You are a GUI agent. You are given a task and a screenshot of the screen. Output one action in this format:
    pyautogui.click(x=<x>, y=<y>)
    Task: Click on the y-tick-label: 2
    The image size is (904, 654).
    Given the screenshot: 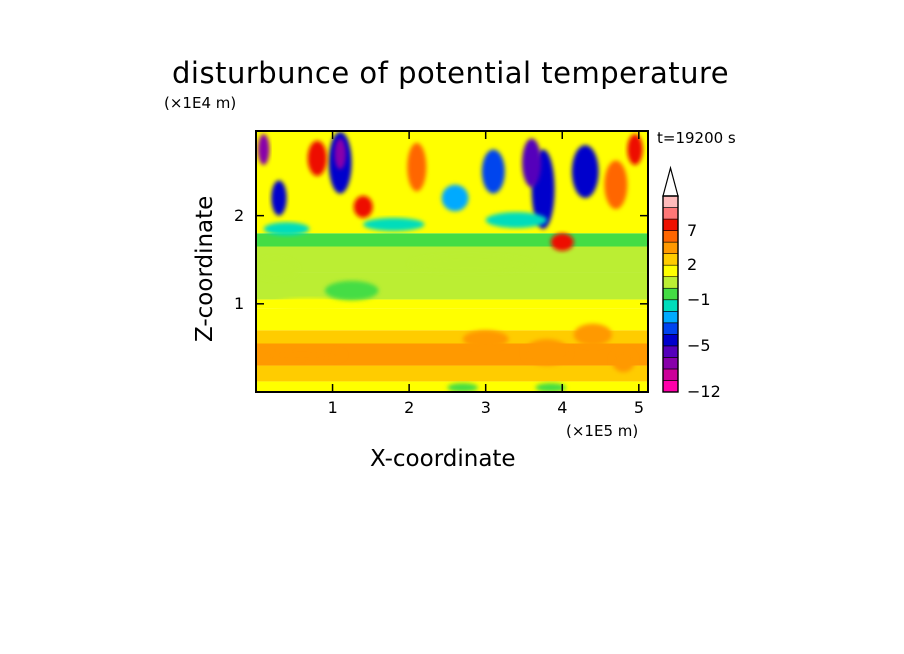 What is the action you would take?
    pyautogui.click(x=239, y=215)
    